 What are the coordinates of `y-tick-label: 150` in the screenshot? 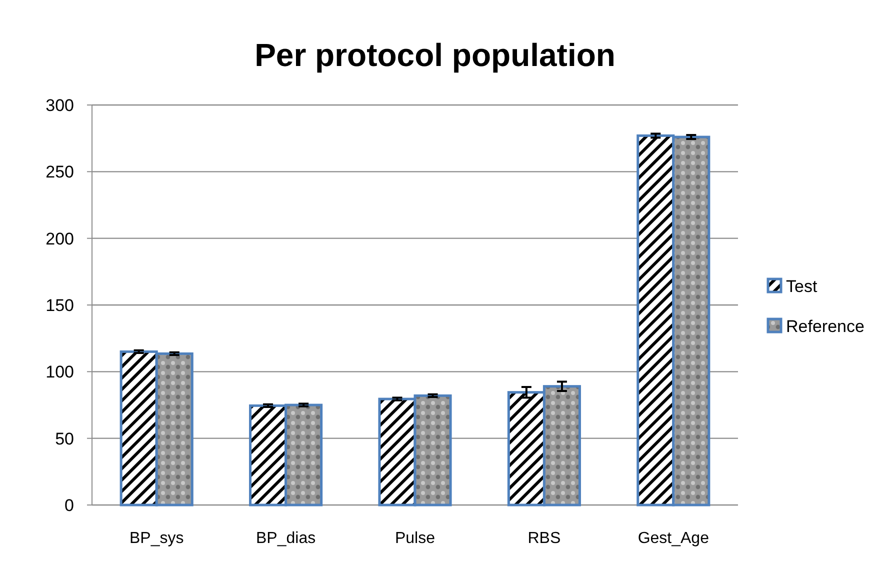 It's located at (60, 305).